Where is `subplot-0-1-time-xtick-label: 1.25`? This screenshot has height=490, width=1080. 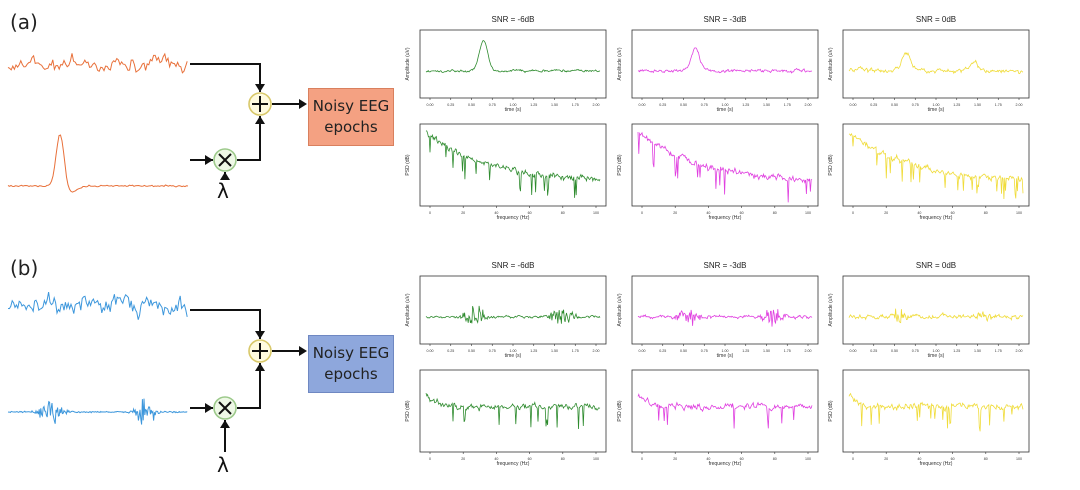
subplot-0-1-time-xtick-label: 1.25 is located at coordinates (745, 105).